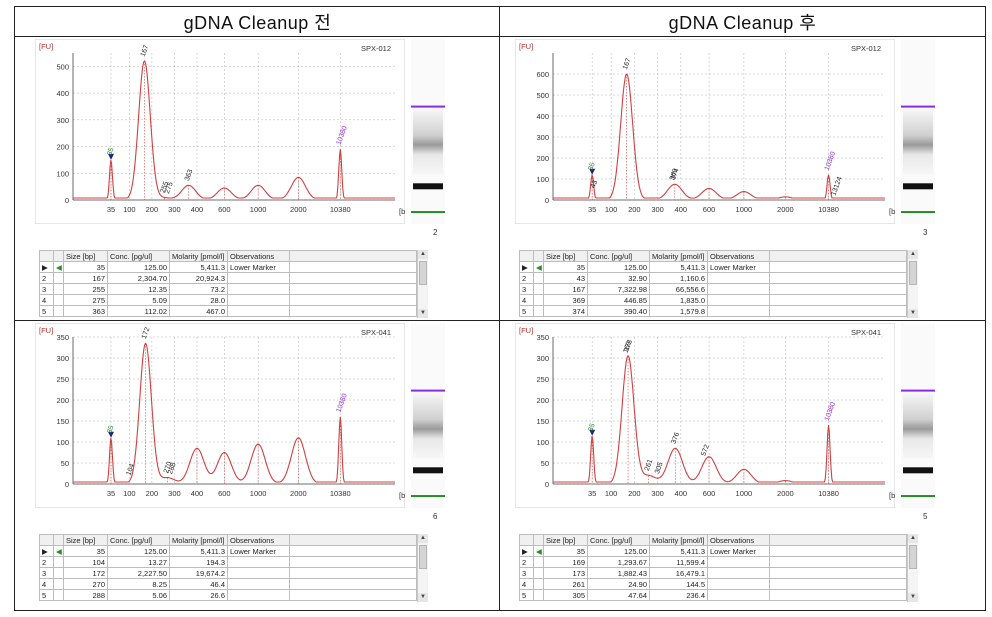 This screenshot has height=617, width=992. What do you see at coordinates (234, 412) in the screenshot?
I see `trace-line` at bounding box center [234, 412].